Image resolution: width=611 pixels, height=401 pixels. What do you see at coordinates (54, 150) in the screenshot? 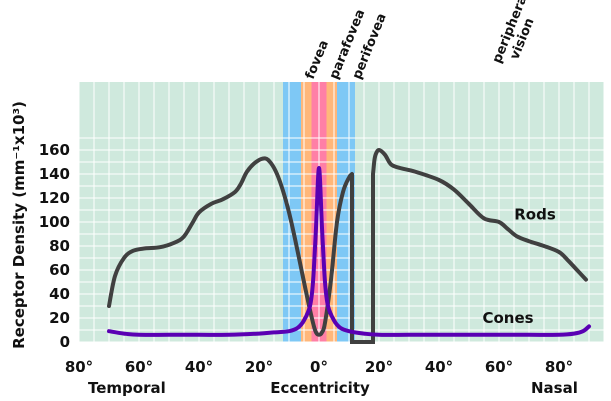
I see `y-tick-label: 160` at bounding box center [54, 150].